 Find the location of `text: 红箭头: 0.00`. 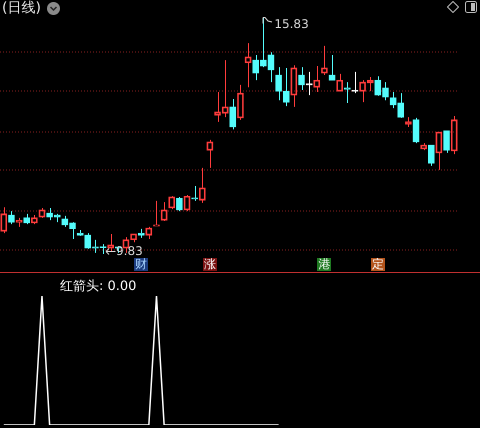

text: 红箭头: 0.00 is located at coordinates (98, 286).